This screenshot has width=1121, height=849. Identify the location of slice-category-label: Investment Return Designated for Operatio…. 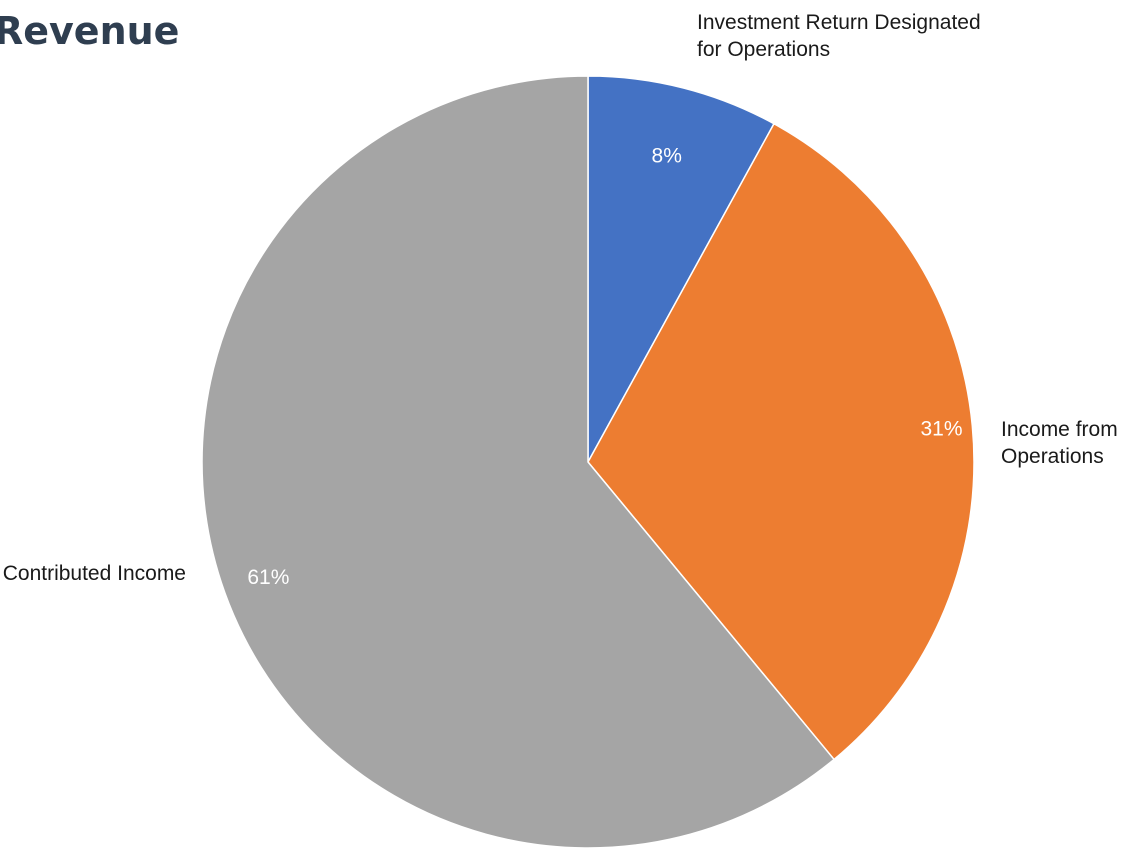
(839, 36).